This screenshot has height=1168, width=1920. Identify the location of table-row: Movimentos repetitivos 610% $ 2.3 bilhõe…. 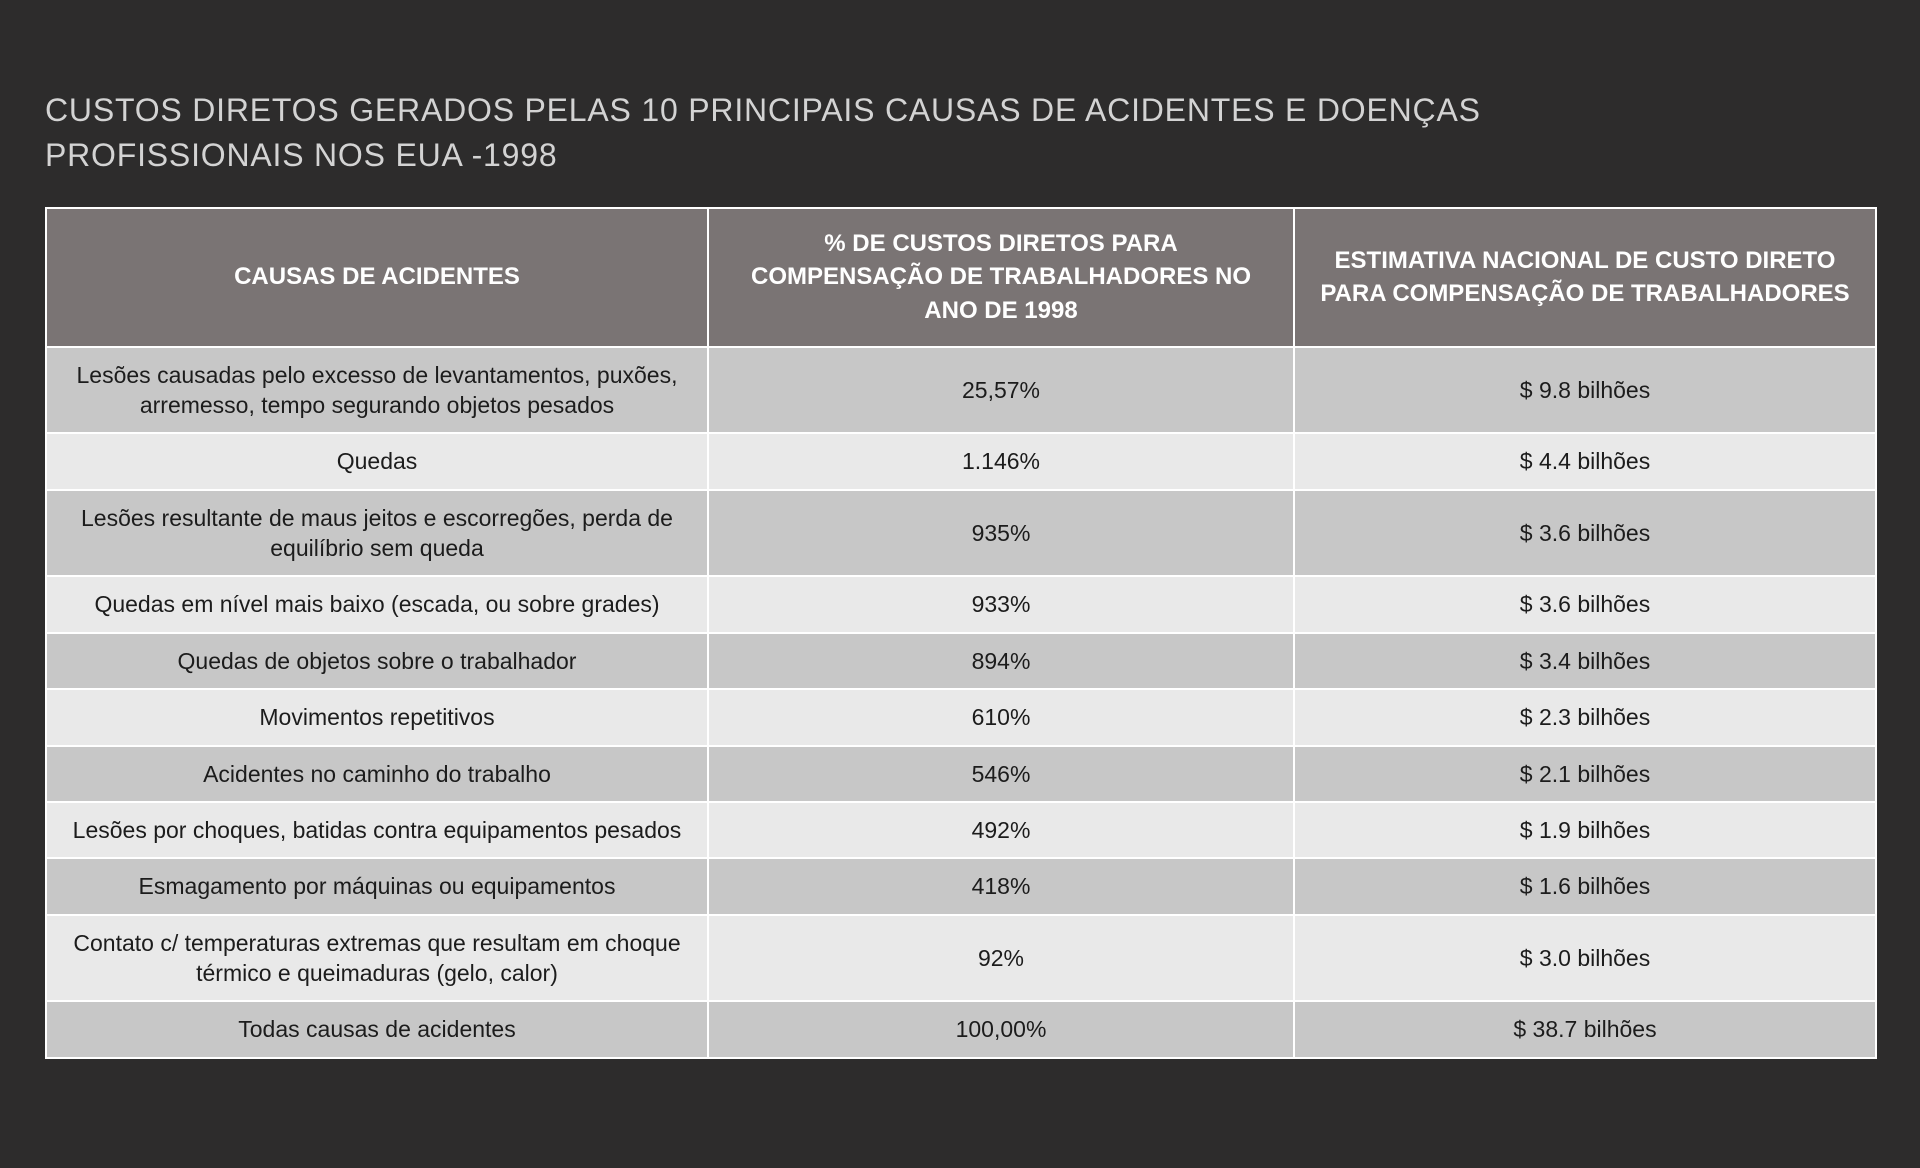
(961, 717).